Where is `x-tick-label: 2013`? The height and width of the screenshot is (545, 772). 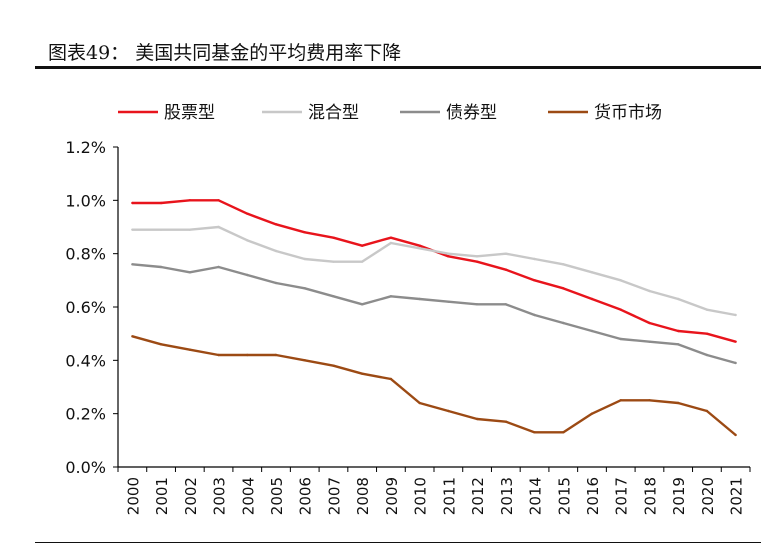
x-tick-label: 2013 is located at coordinates (507, 496).